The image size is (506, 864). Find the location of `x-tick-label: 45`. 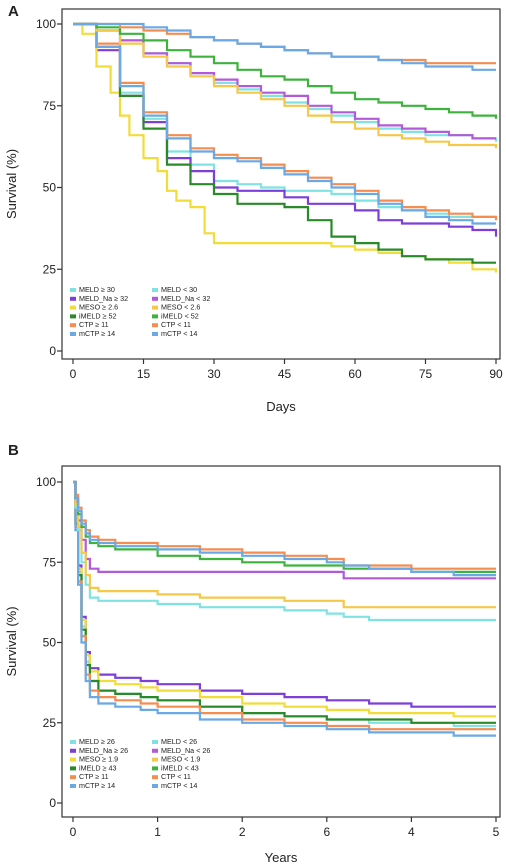

x-tick-label: 45 is located at coordinates (285, 374).